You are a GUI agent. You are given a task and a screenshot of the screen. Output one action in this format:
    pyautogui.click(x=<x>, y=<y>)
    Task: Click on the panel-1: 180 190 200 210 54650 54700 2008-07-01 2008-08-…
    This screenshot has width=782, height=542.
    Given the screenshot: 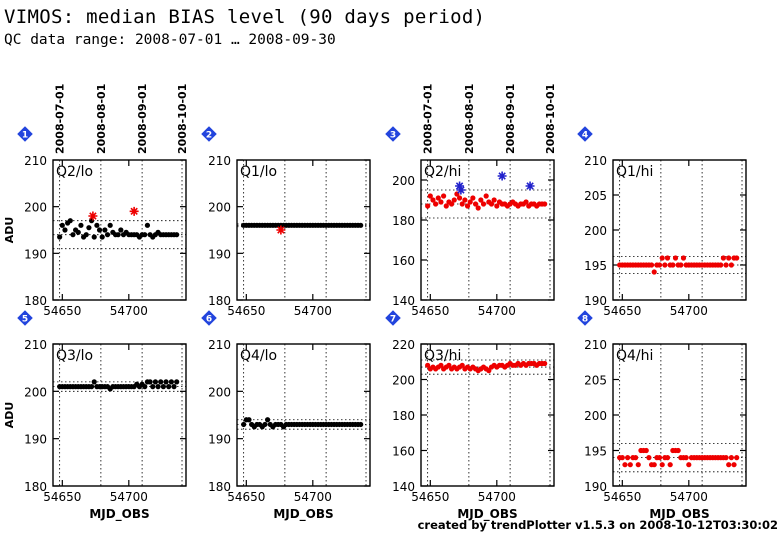 What is the action you would take?
    pyautogui.click(x=96, y=201)
    